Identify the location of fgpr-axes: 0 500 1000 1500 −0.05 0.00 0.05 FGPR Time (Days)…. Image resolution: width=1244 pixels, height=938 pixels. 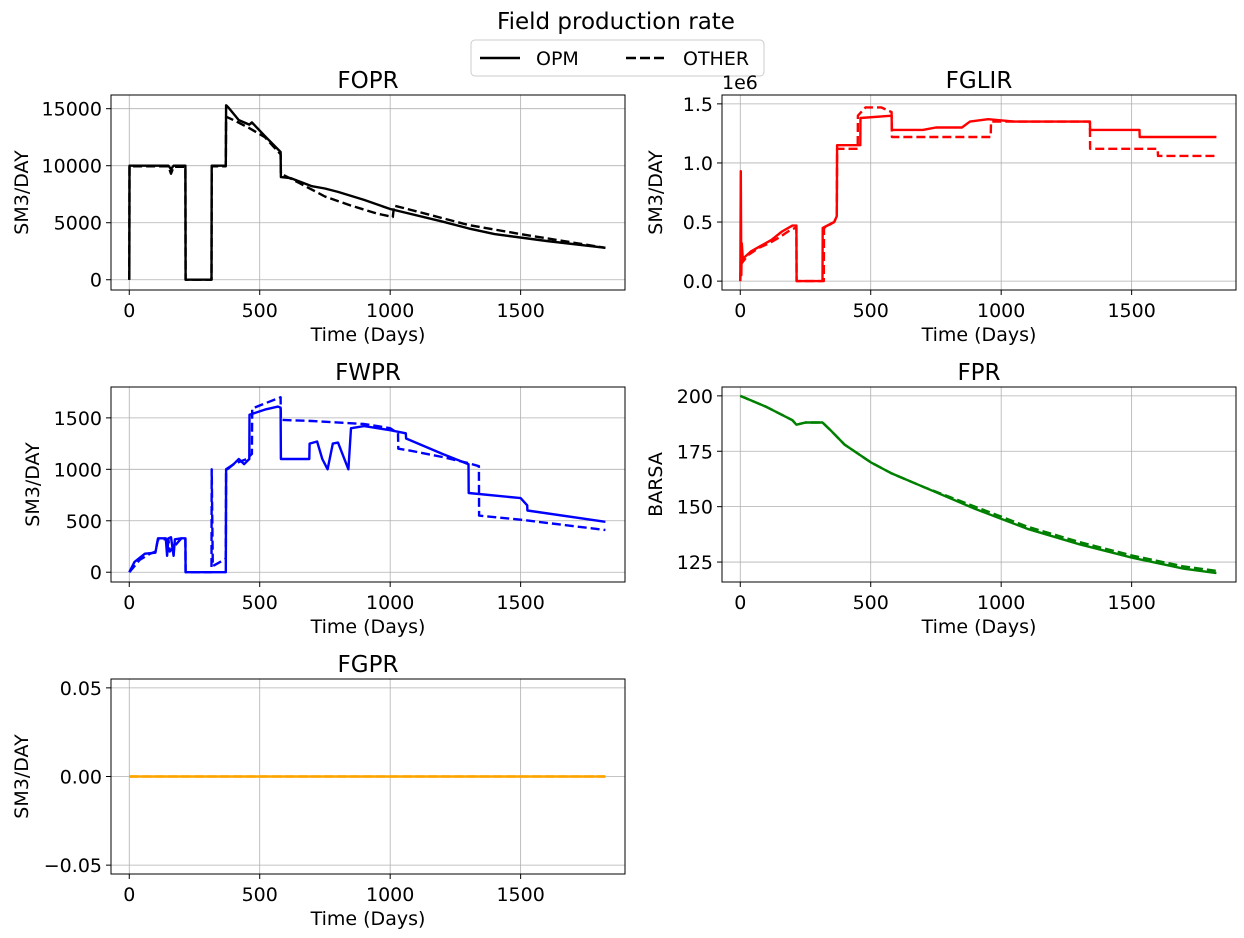
(318, 791).